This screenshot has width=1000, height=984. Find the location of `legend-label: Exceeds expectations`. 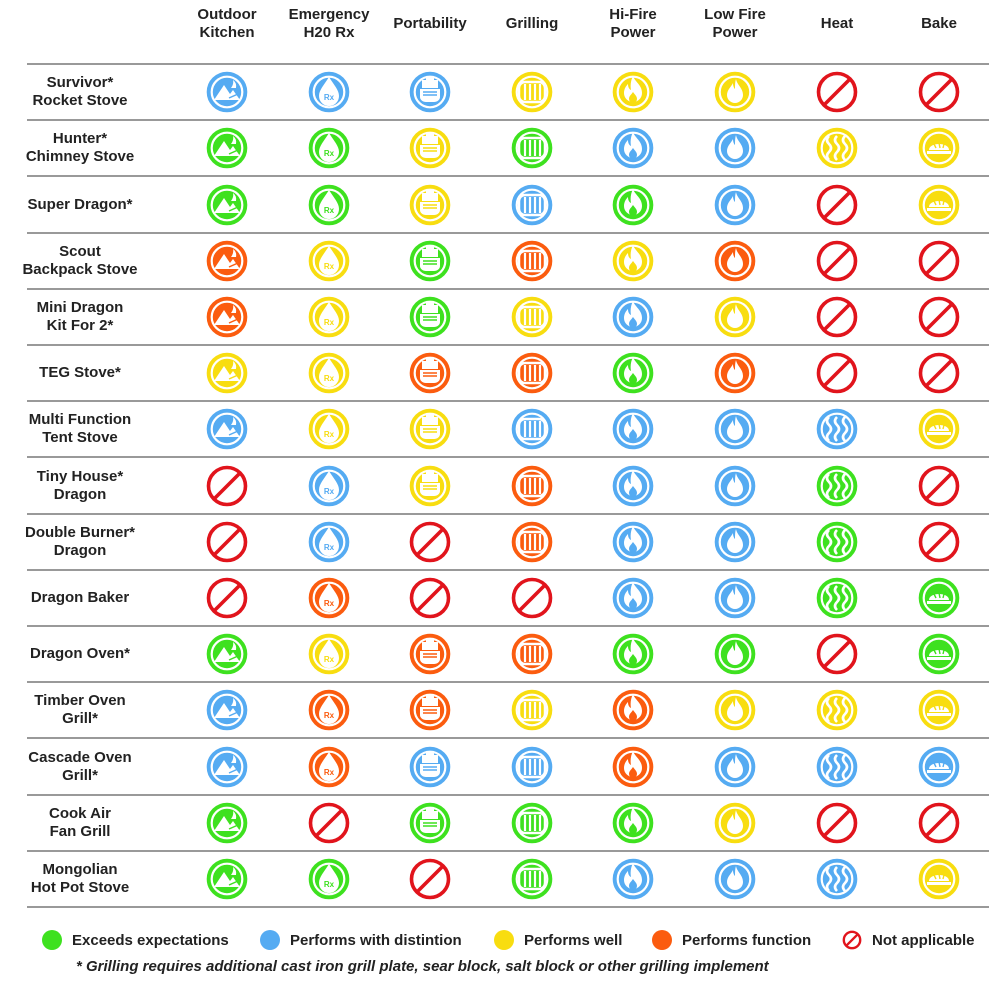

legend-label: Exceeds expectations is located at coordinates (150, 940).